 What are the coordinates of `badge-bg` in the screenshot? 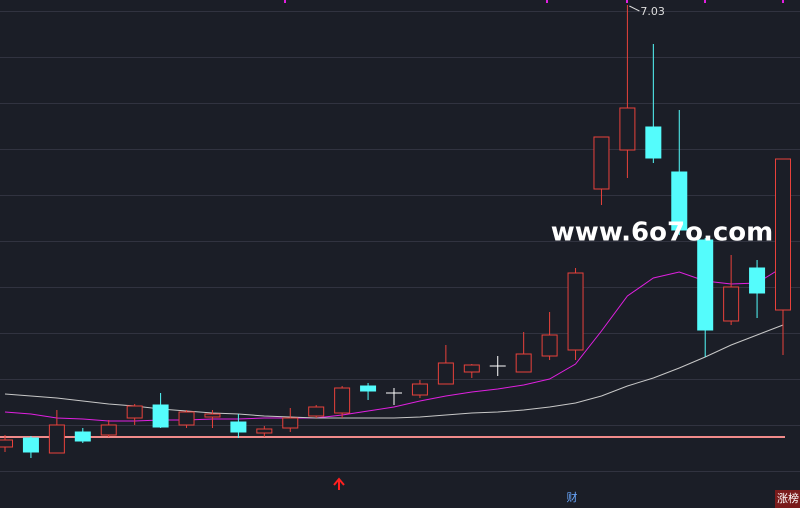 It's located at (787, 499).